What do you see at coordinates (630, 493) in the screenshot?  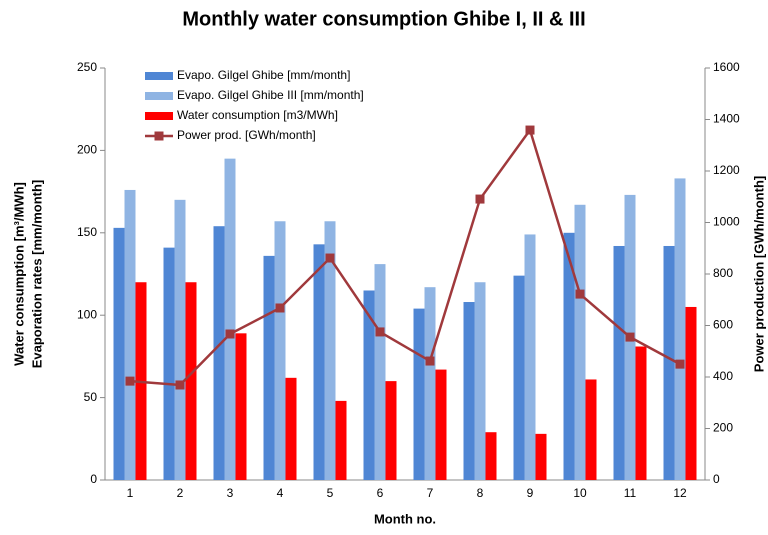 I see `x-tick-label: 11` at bounding box center [630, 493].